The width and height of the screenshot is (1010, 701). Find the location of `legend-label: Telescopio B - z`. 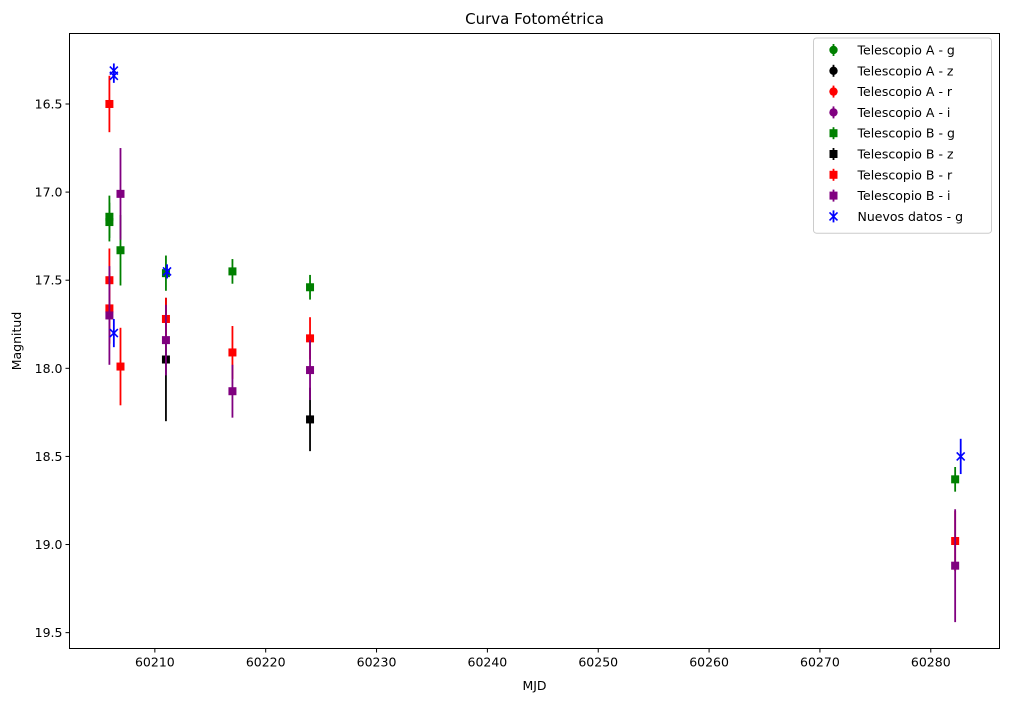

legend-label: Telescopio B - z is located at coordinates (905, 154).